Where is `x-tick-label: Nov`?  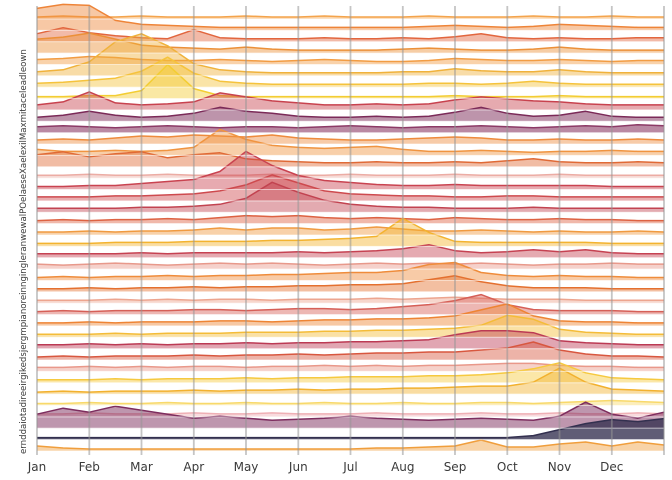
x-tick-label: Nov is located at coordinates (559, 467).